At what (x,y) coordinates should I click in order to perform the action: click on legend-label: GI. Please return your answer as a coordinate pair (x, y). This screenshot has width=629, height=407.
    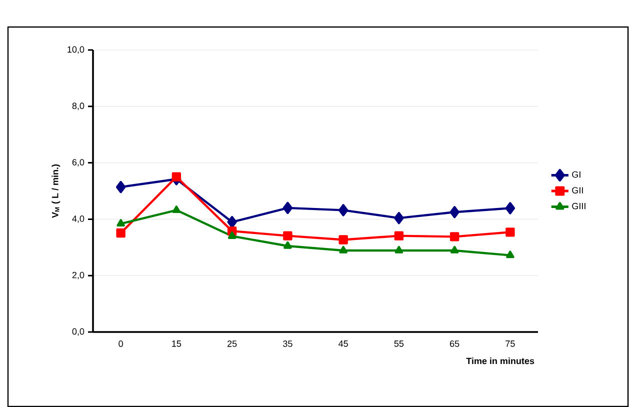
    Looking at the image, I should click on (576, 174).